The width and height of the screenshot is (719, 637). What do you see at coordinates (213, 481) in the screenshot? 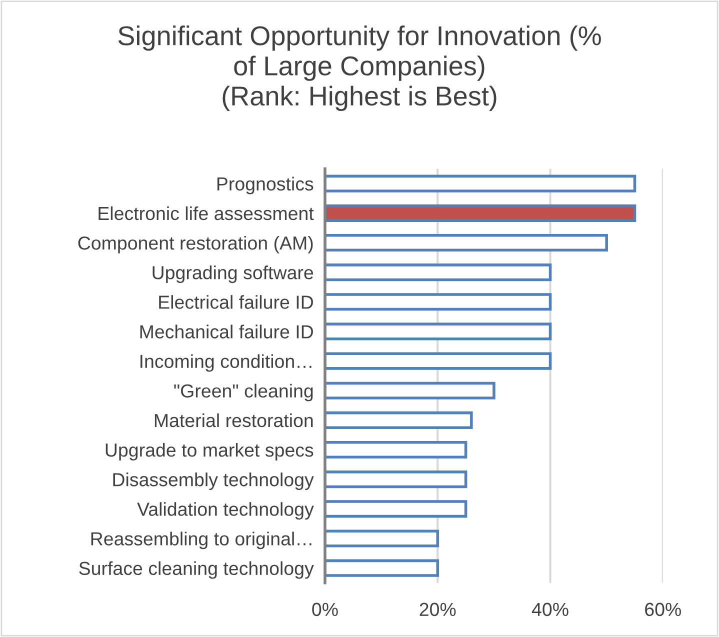
I see `y-tick-label: Disassembly technology` at bounding box center [213, 481].